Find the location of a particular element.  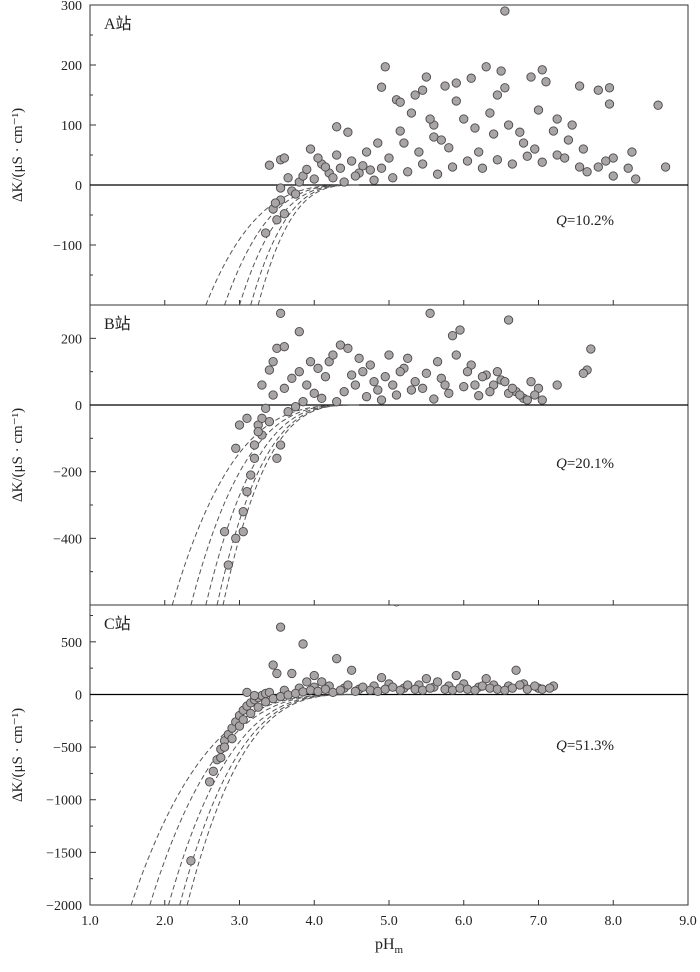

x-tick-label: 4.0 is located at coordinates (315, 921).